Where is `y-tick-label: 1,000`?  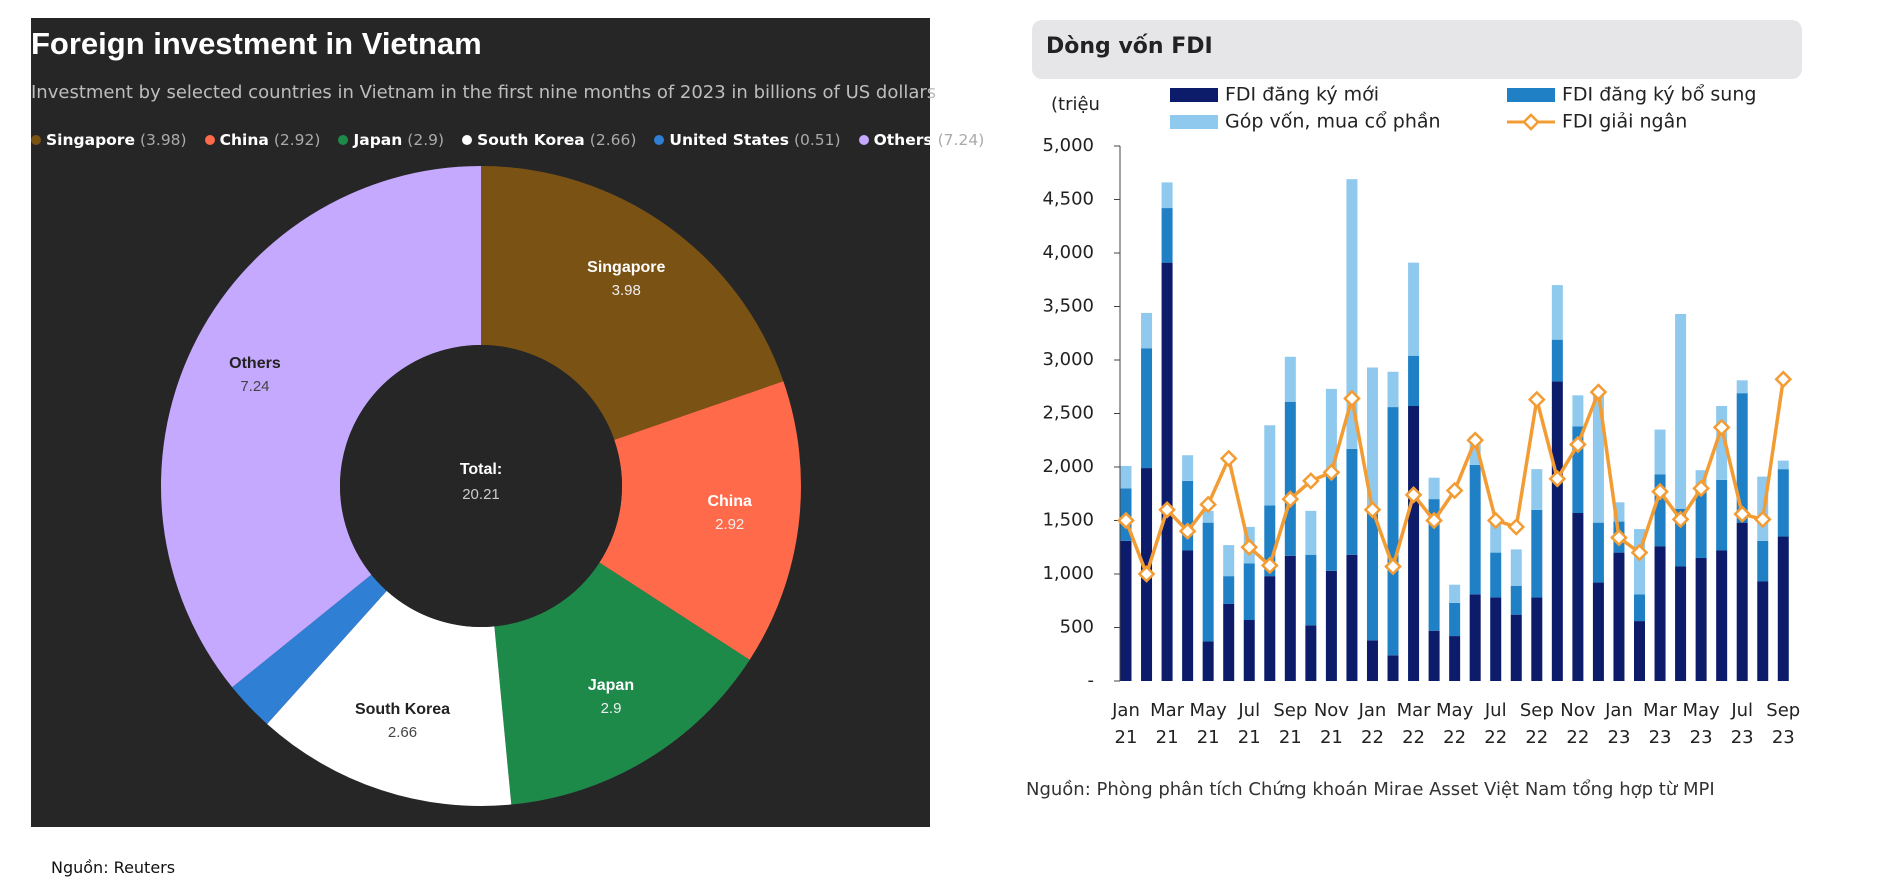
y-tick-label: 1,000 is located at coordinates (1068, 573).